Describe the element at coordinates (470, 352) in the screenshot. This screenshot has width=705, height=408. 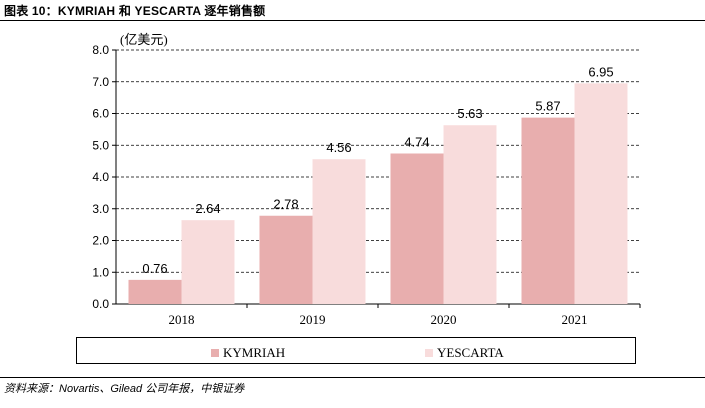
I see `legend-label-yescarta: YESCARTA` at that location.